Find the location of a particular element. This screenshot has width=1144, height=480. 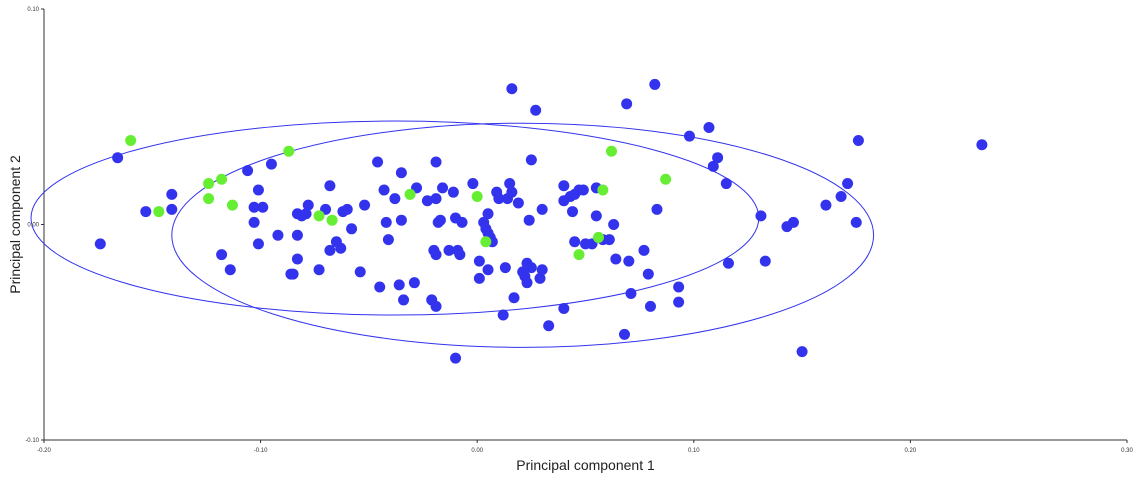

x-tick-label: -0.20 is located at coordinates (44, 451).